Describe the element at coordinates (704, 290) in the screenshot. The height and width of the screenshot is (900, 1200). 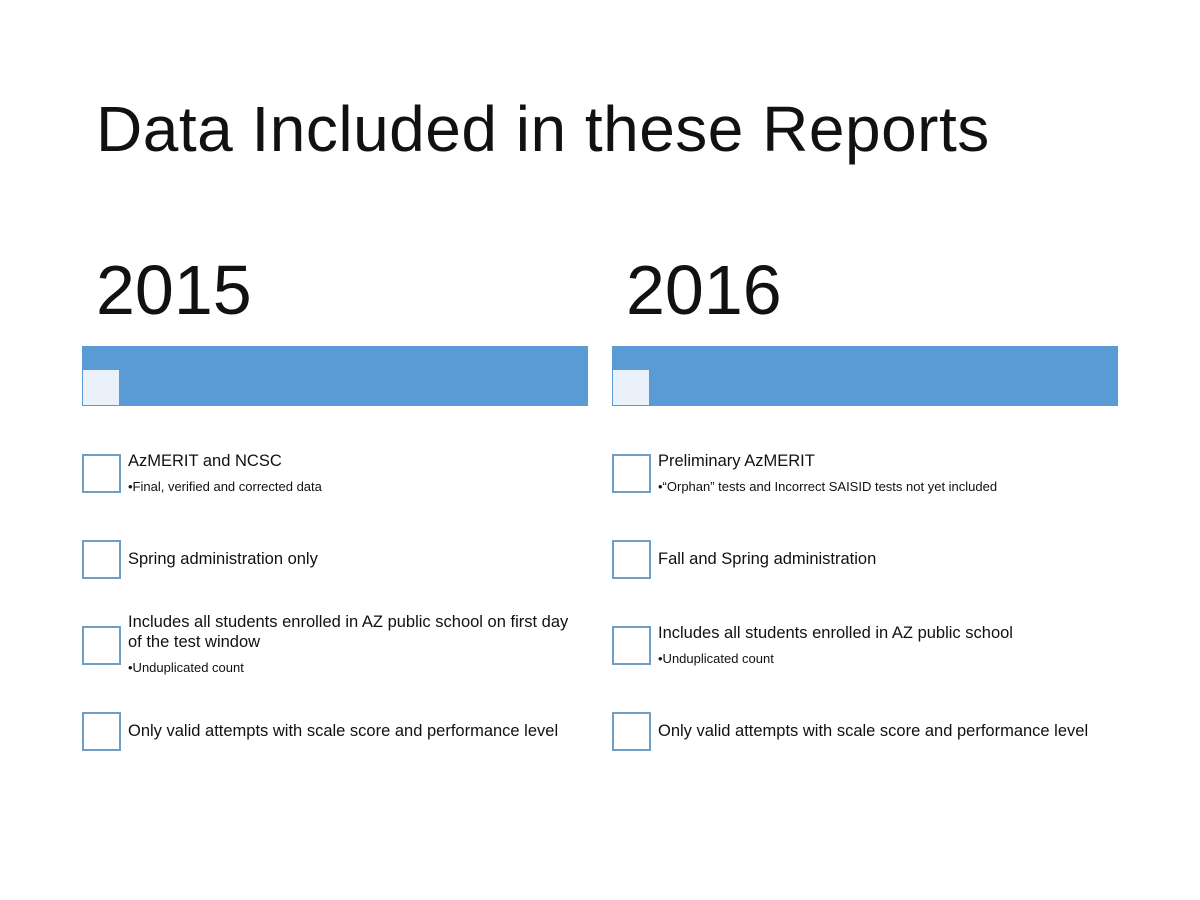
I see `year-heading: 2016` at that location.